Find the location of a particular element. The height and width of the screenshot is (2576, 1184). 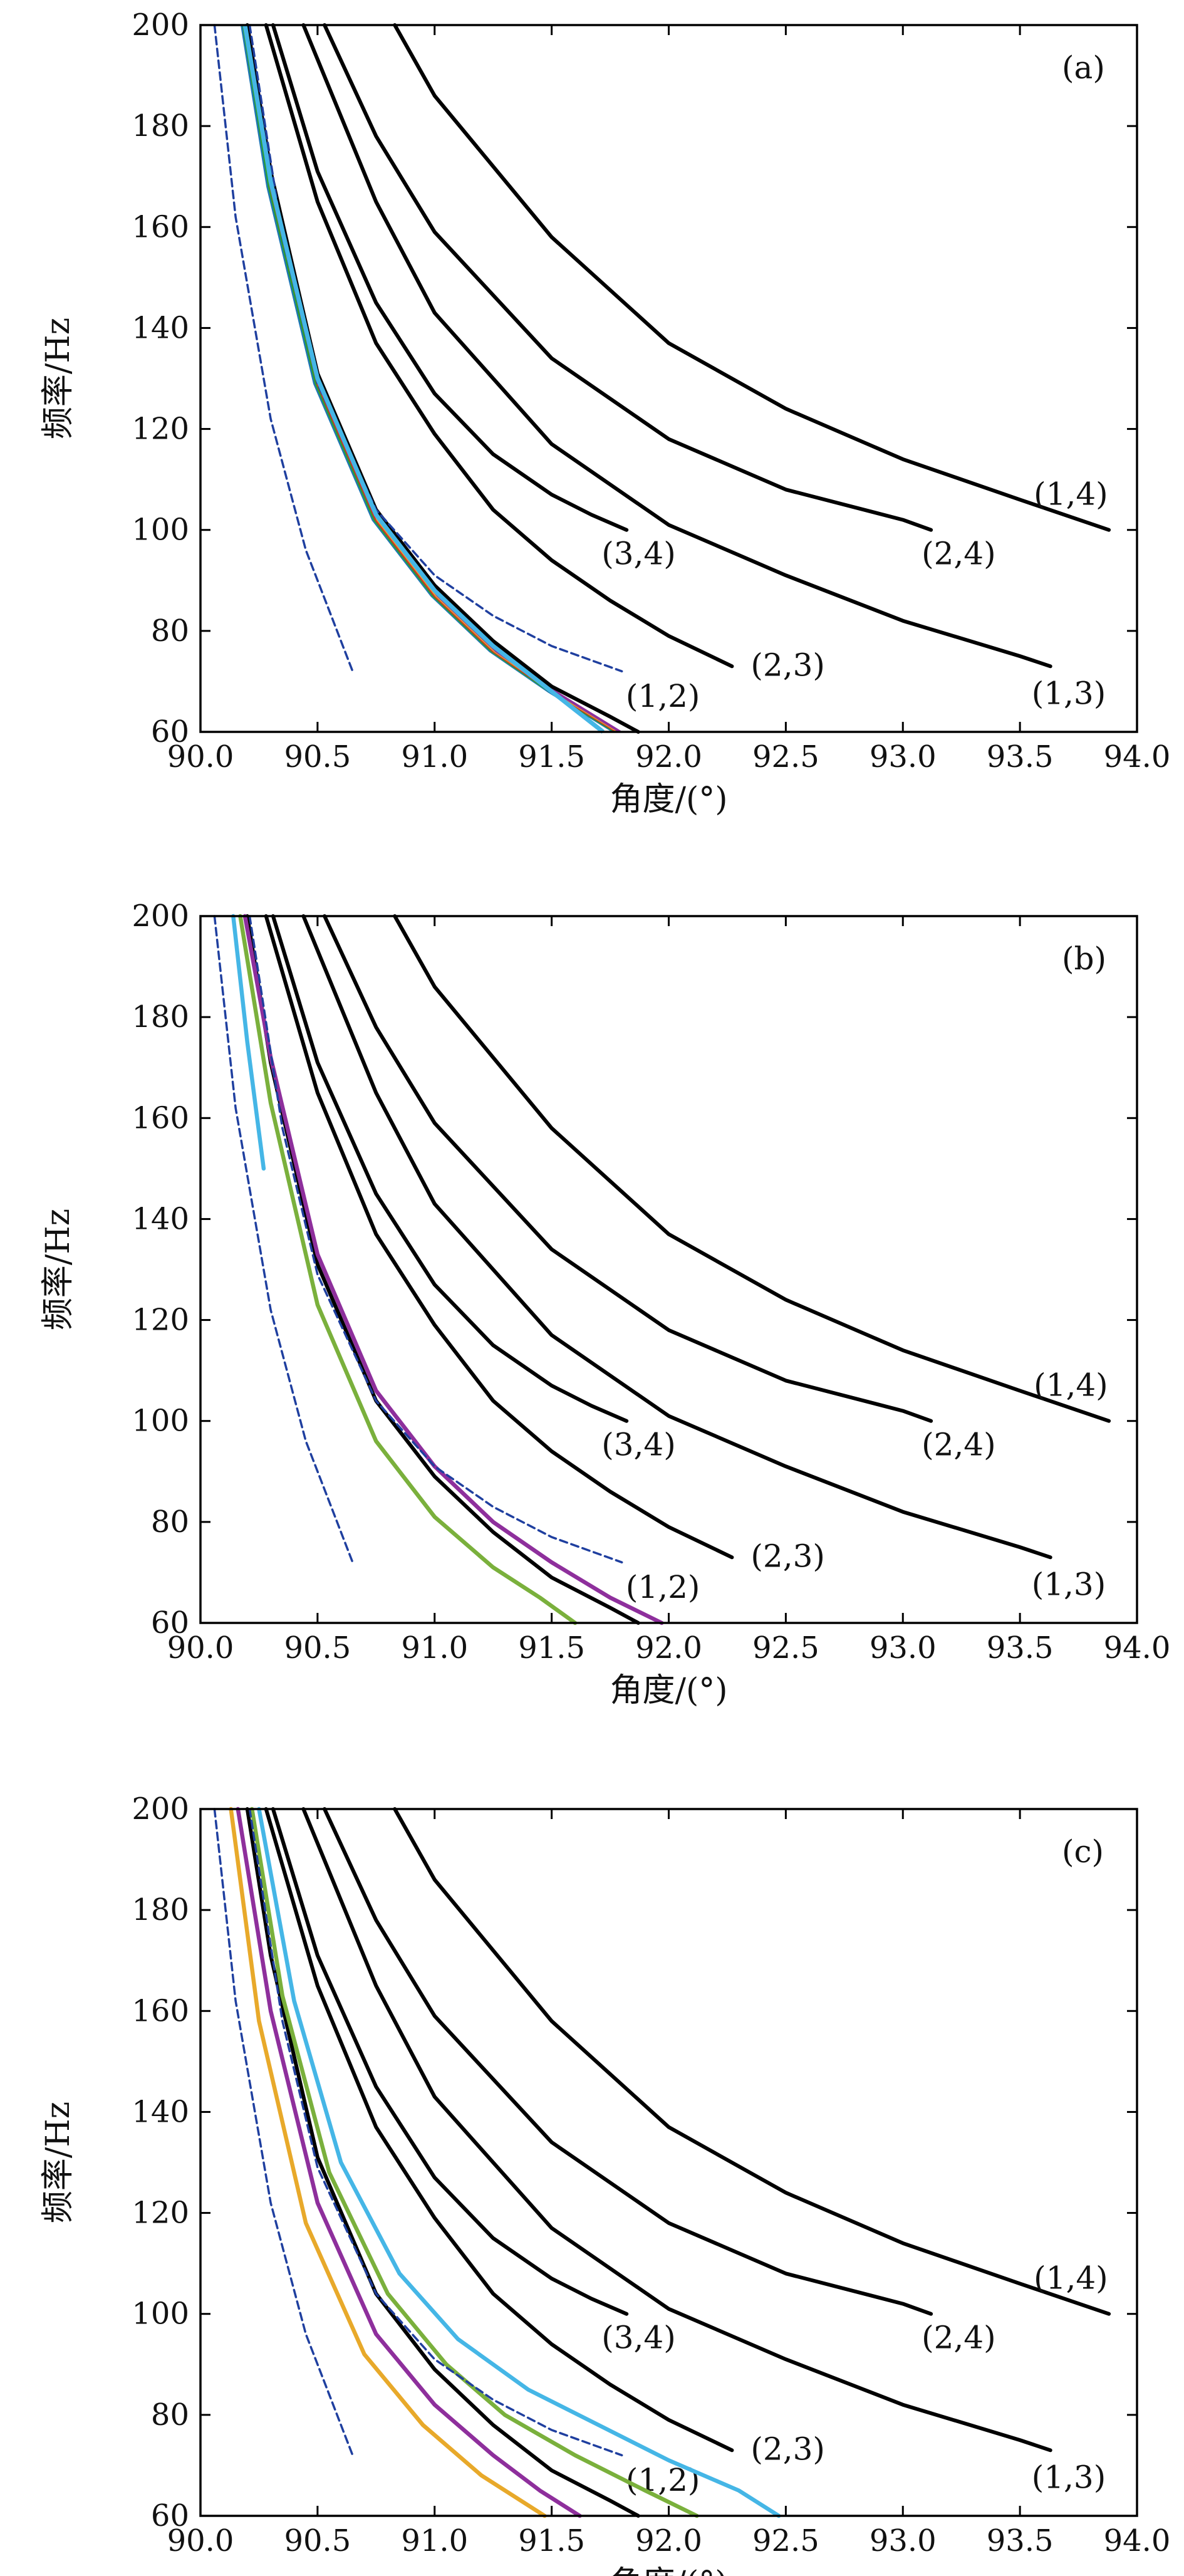

panel-label: (c) is located at coordinates (1083, 1851).